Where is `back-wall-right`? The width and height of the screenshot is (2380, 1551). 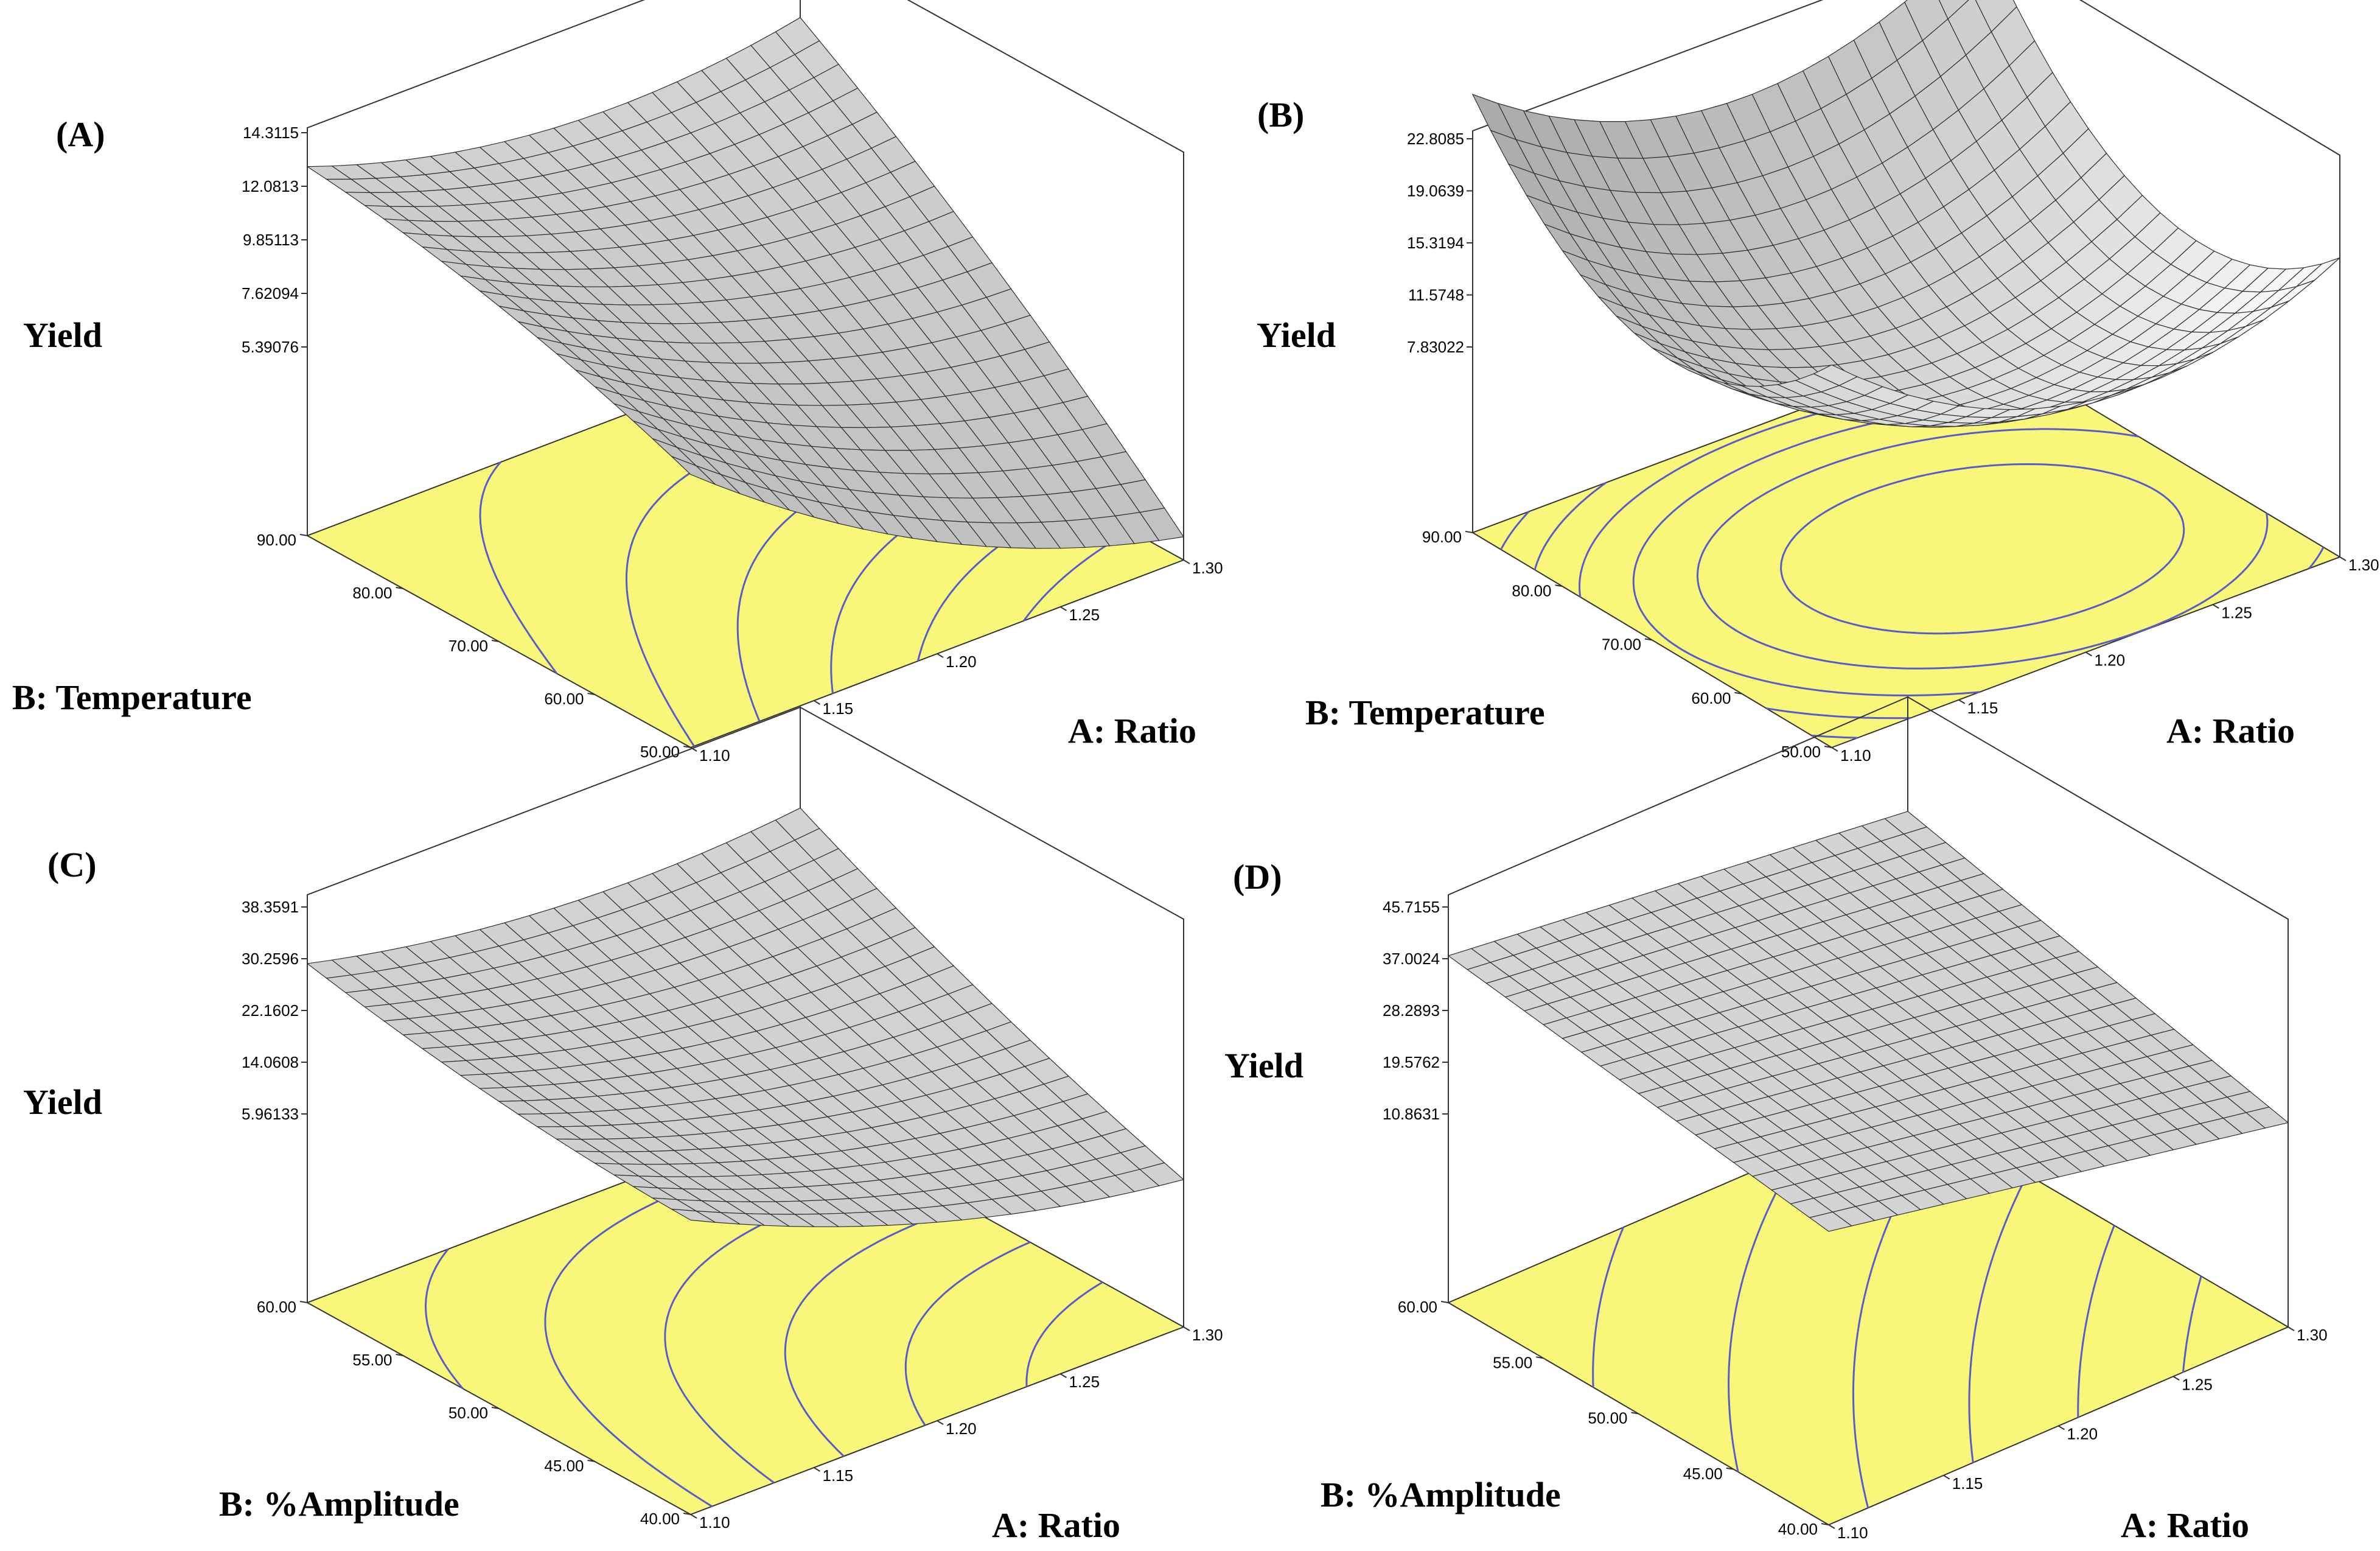
back-wall-right is located at coordinates (1045, 280).